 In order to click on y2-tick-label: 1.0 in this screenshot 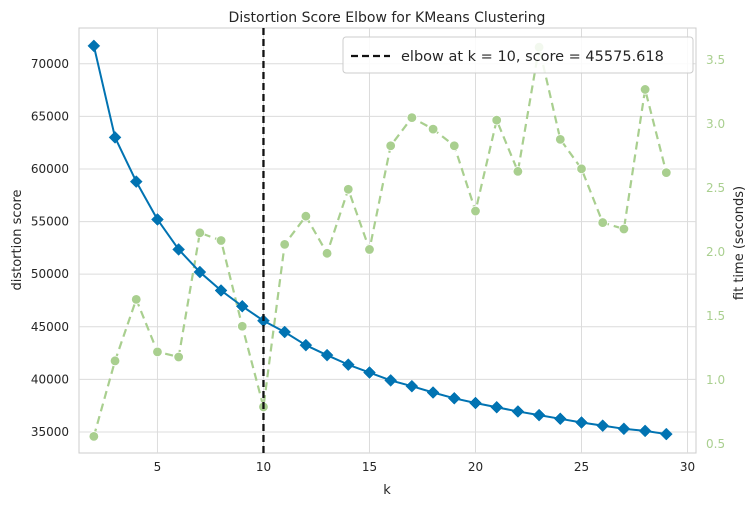, I will do `click(715, 380)`.